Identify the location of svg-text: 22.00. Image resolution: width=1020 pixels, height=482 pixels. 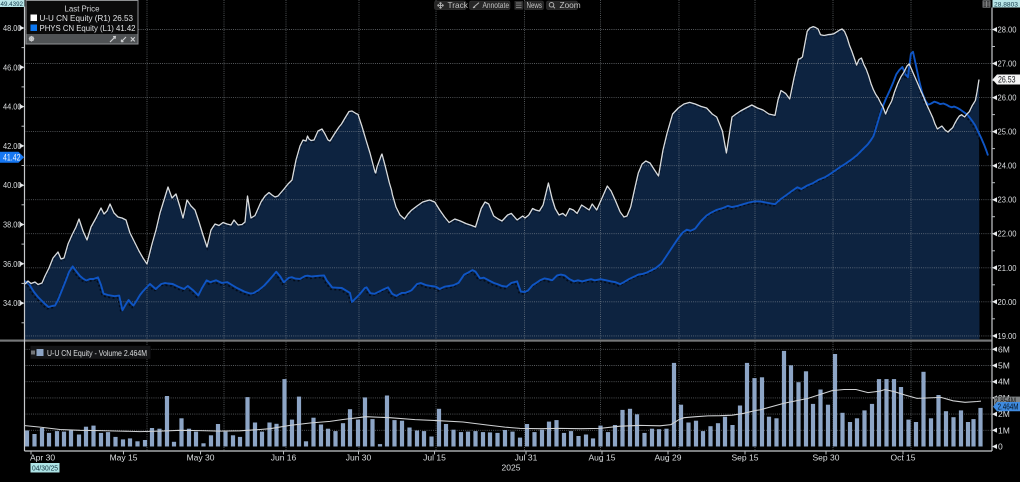
(1007, 234).